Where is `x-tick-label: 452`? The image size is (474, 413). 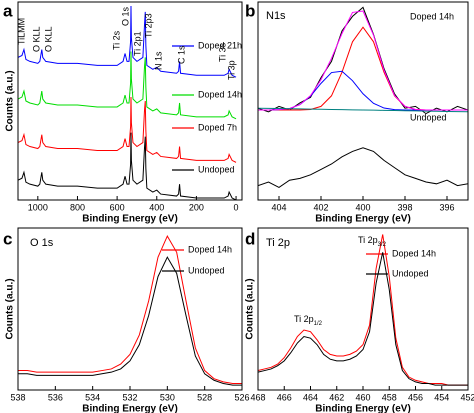 x-tick-label: 452 is located at coordinates (467, 397).